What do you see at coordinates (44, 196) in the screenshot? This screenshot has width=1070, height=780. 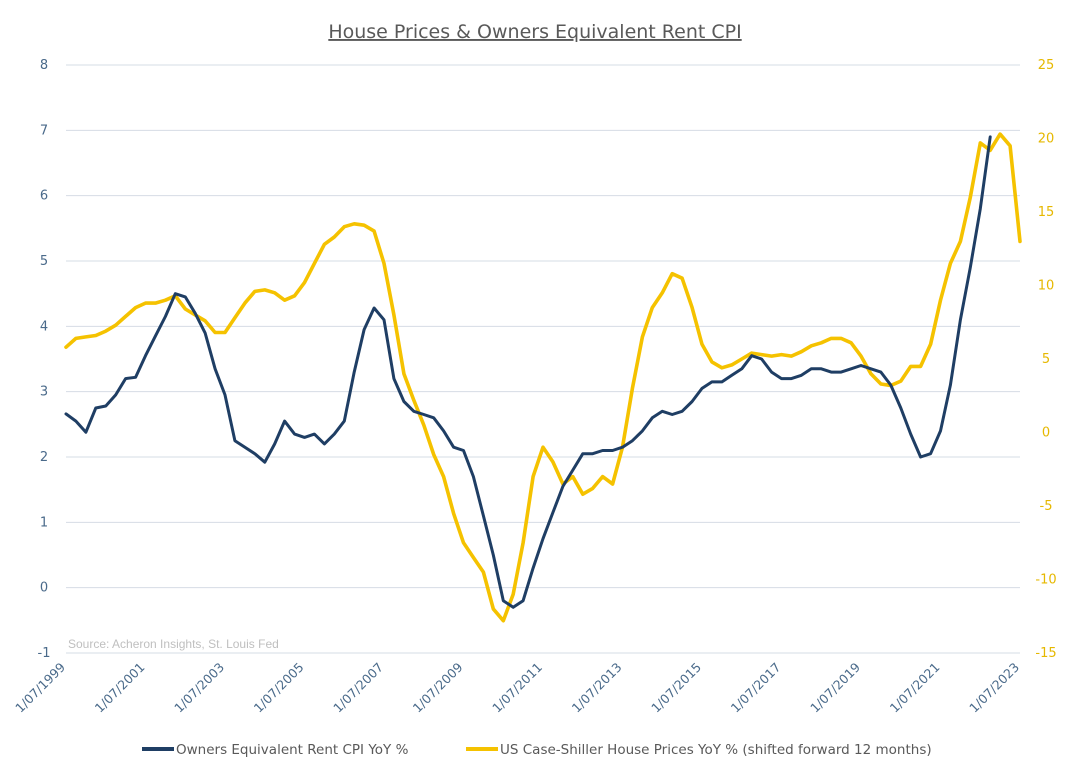 I see `left-tick-label: 6` at bounding box center [44, 196].